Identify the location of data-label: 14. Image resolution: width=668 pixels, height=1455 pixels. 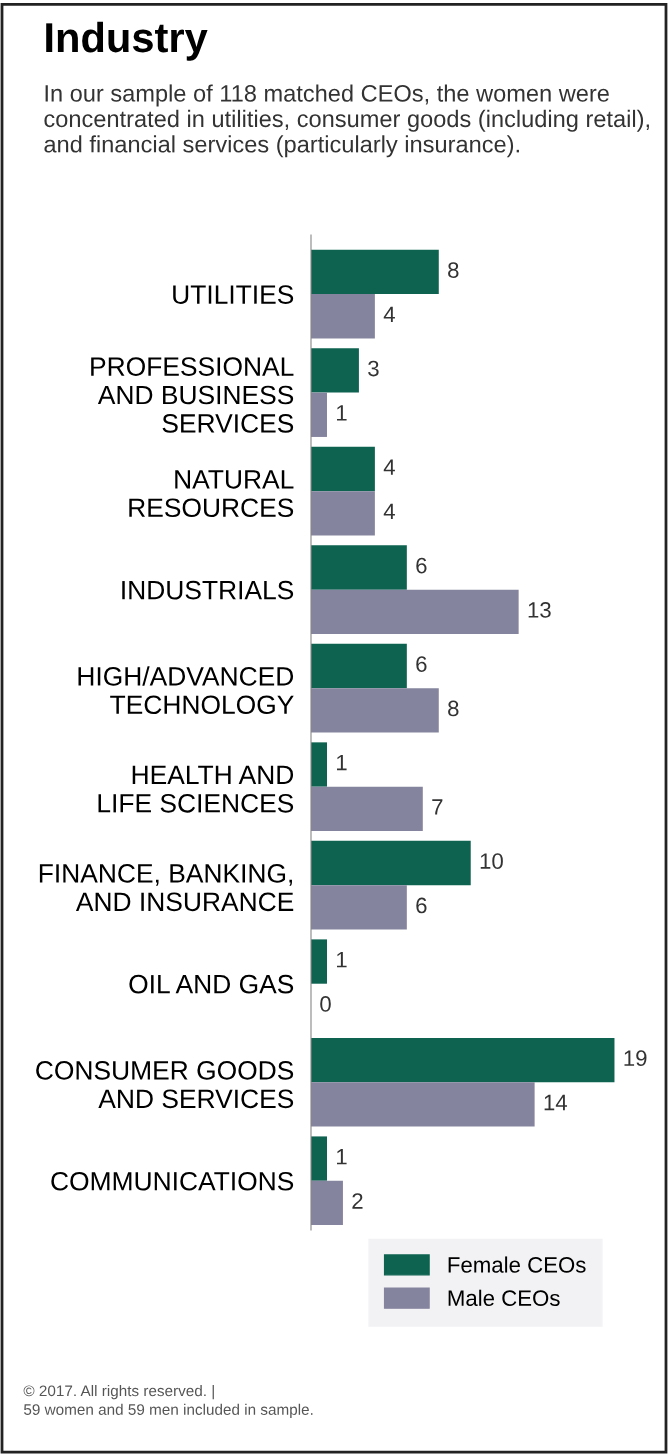
(556, 1102).